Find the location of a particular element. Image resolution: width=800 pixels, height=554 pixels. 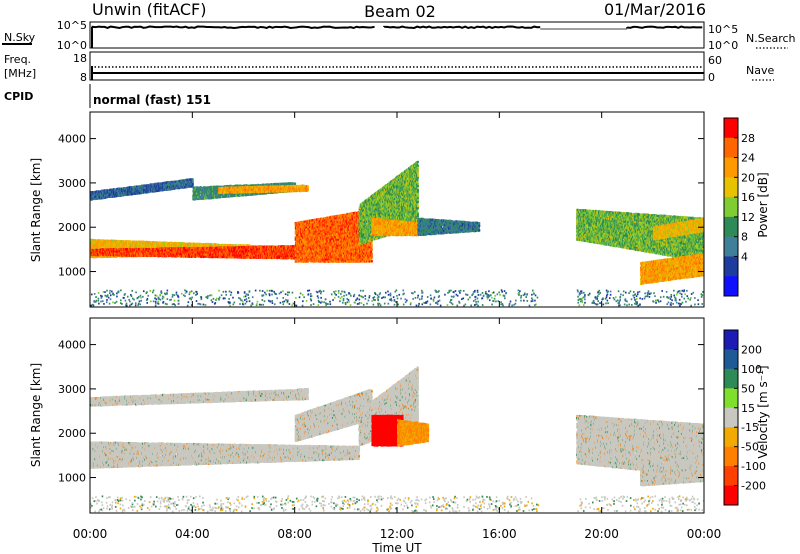

freq-right-tick-bottom: 0 is located at coordinates (711, 77).